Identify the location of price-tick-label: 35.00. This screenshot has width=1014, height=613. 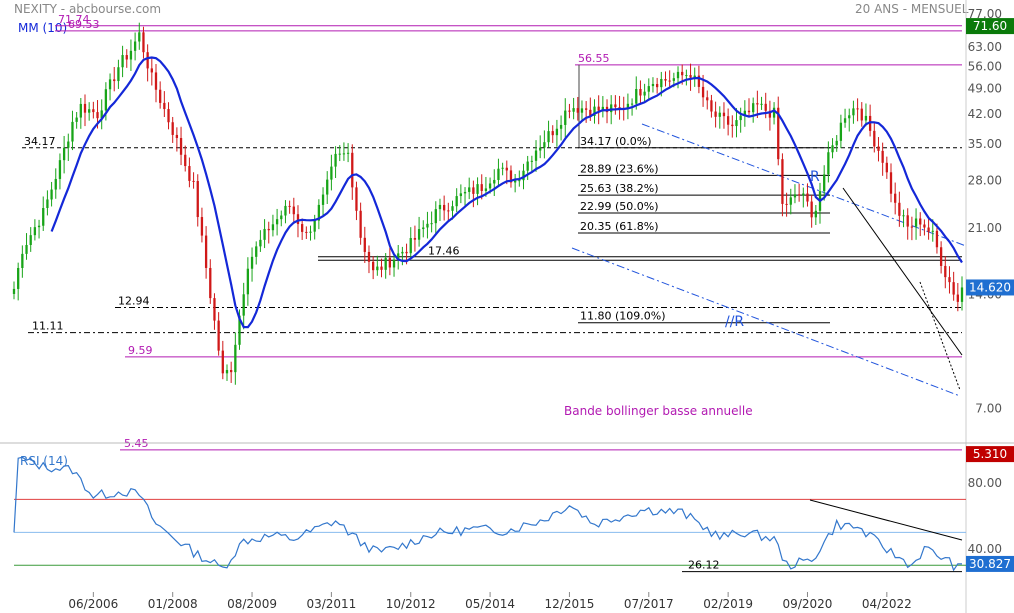
(985, 144).